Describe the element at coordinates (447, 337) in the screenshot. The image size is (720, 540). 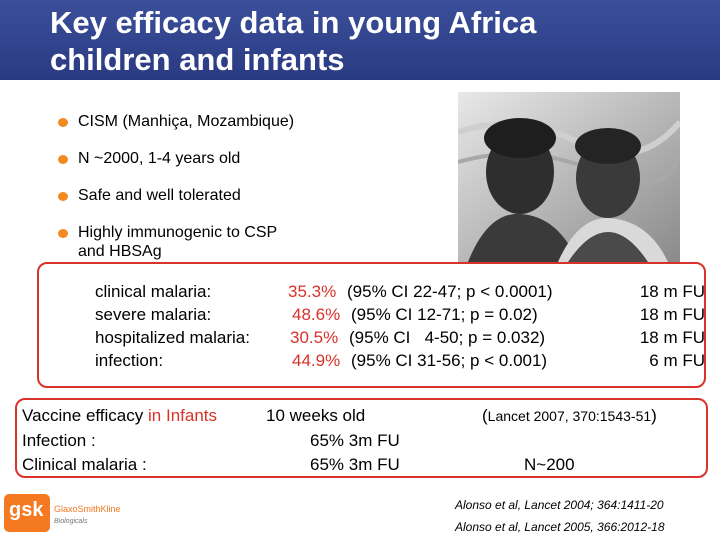
I see `efficacy-ci: (95% CI 4-50; p = 0.032)` at that location.